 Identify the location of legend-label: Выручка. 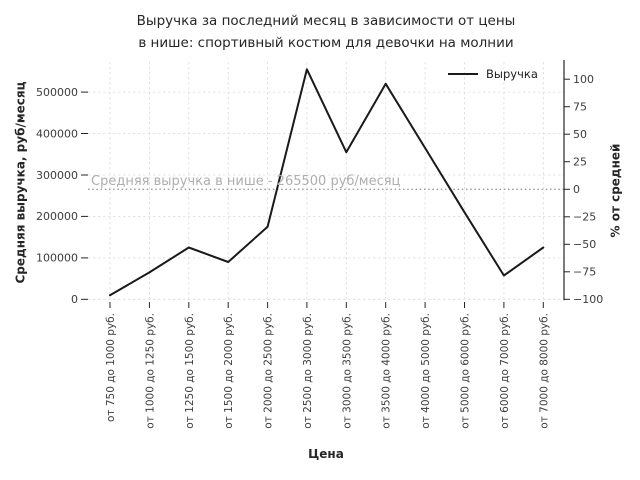
(512, 74).